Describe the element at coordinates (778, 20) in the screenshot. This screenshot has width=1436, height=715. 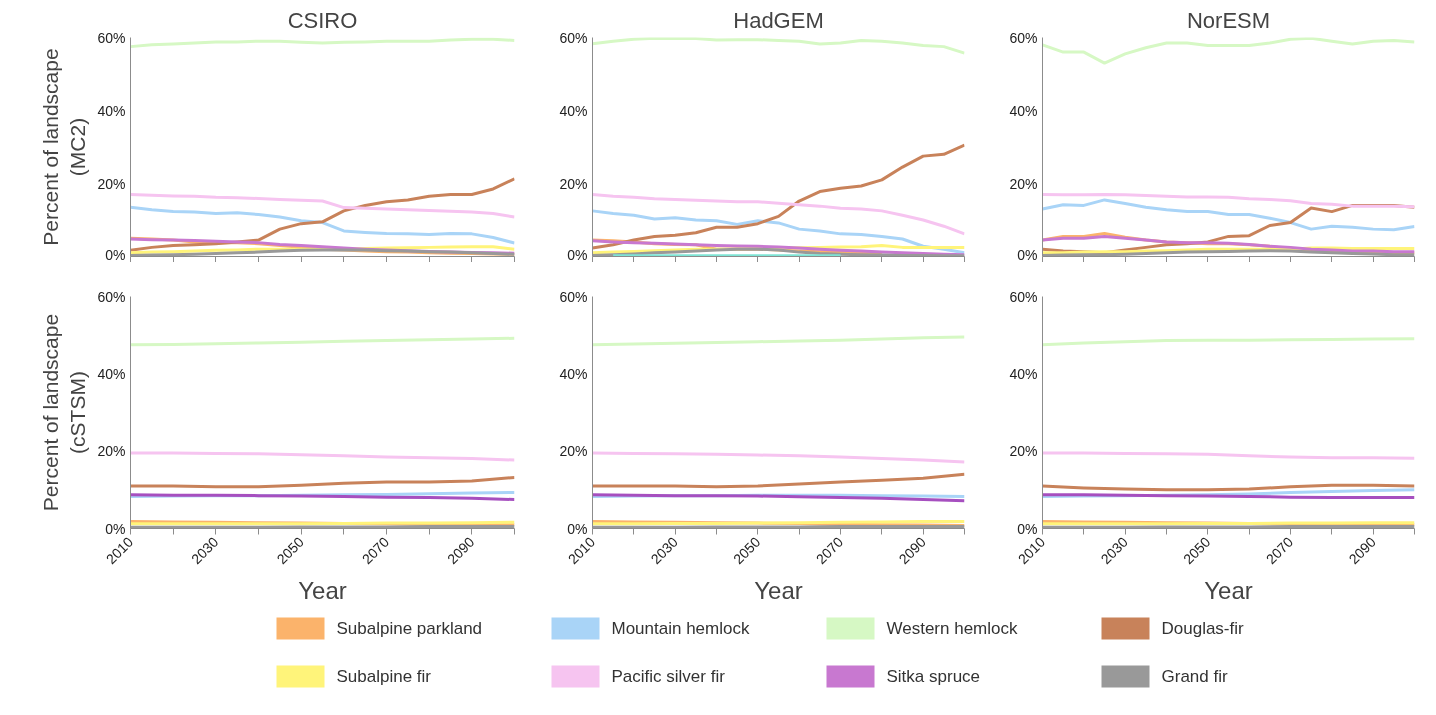
I see `chart-title: HadGEM` at that location.